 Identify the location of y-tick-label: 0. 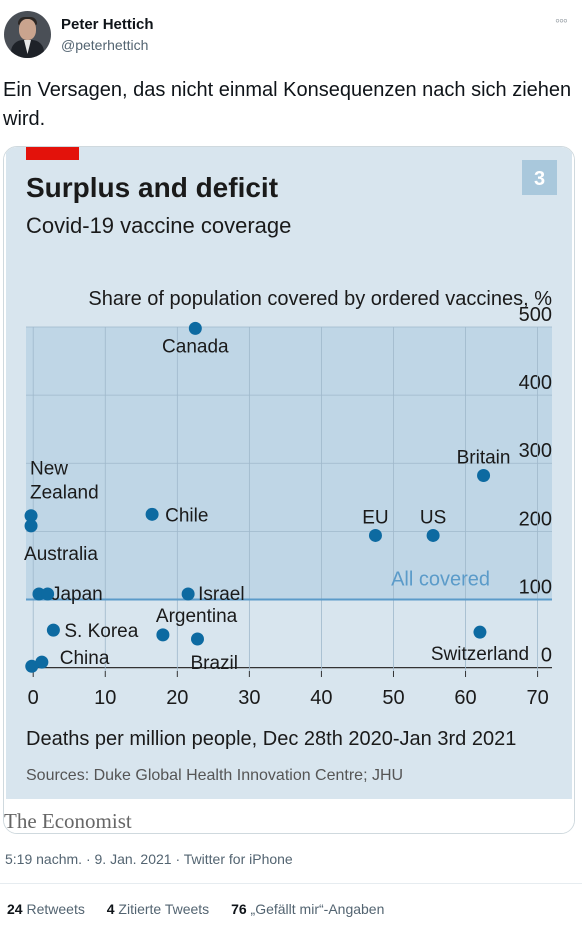
(546, 656).